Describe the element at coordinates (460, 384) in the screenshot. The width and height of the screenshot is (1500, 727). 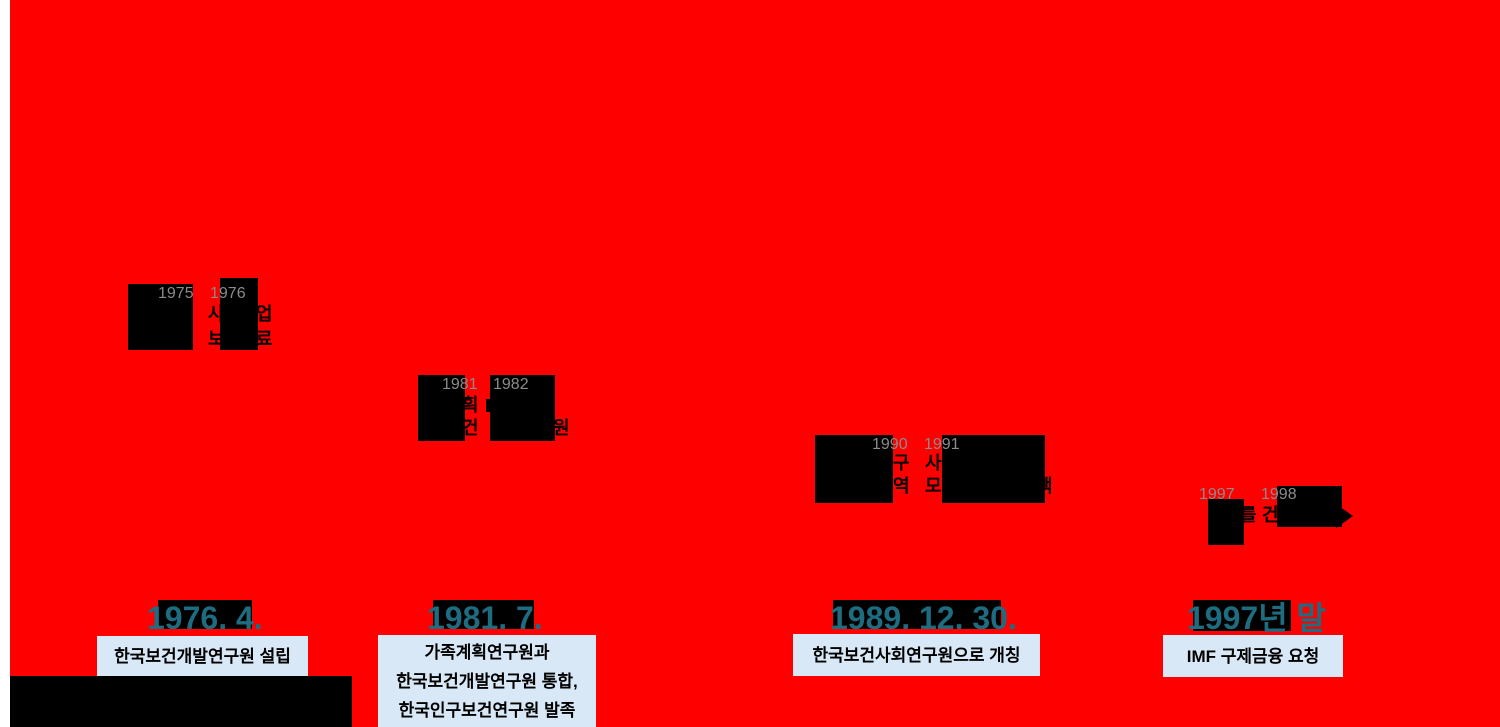
I see `year-label: 1981` at that location.